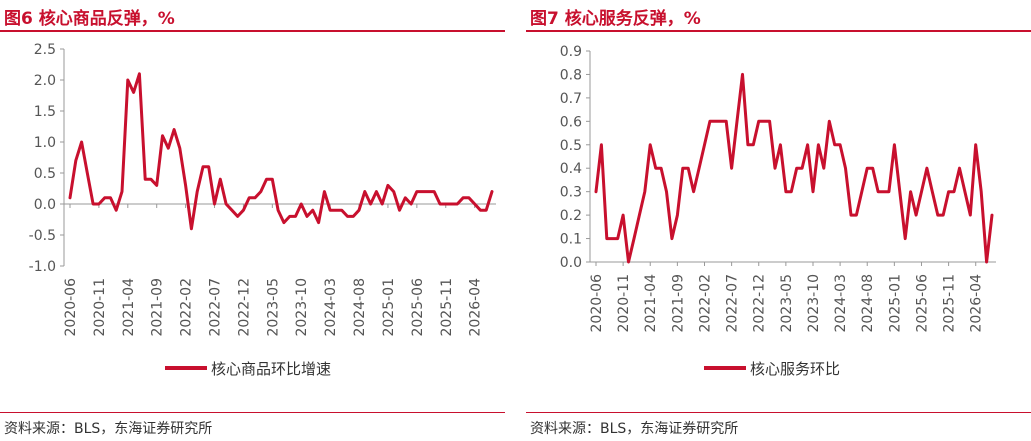 Image resolution: width=1031 pixels, height=441 pixels. What do you see at coordinates (476, 307) in the screenshot?
I see `x-tick-label: 2026-04` at bounding box center [476, 307].